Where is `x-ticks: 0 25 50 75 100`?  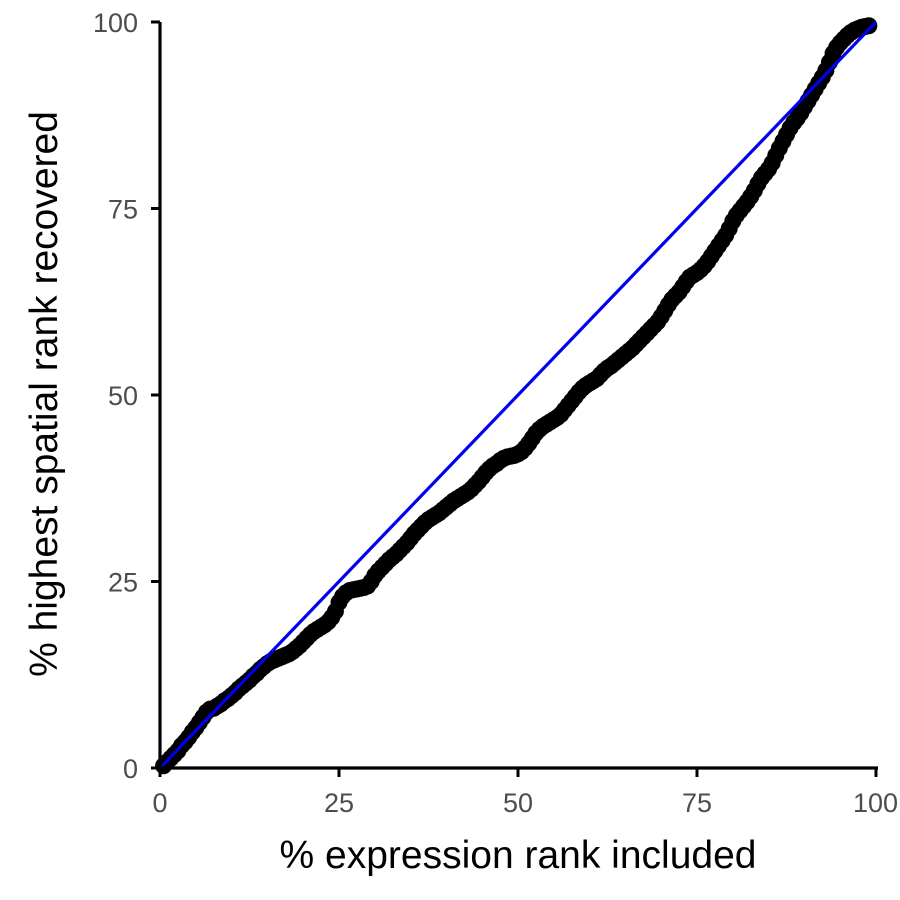 x-ticks: 0 25 50 75 100 is located at coordinates (525, 803).